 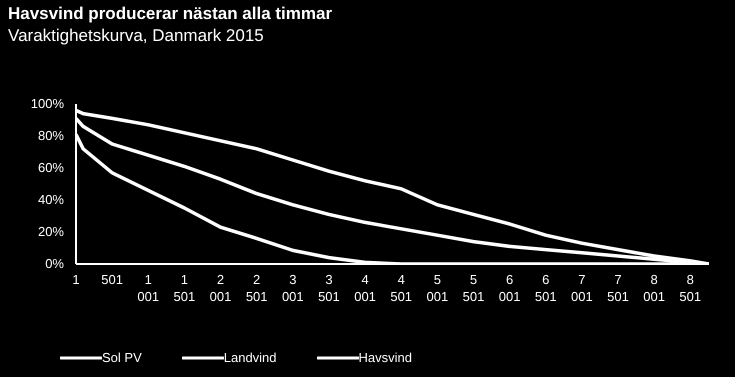 What do you see at coordinates (76, 279) in the screenshot?
I see `x-tick-label: 1` at bounding box center [76, 279].